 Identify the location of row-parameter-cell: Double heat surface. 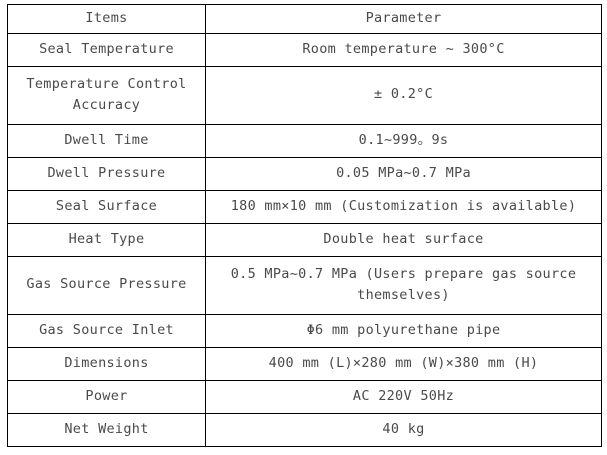
(403, 239).